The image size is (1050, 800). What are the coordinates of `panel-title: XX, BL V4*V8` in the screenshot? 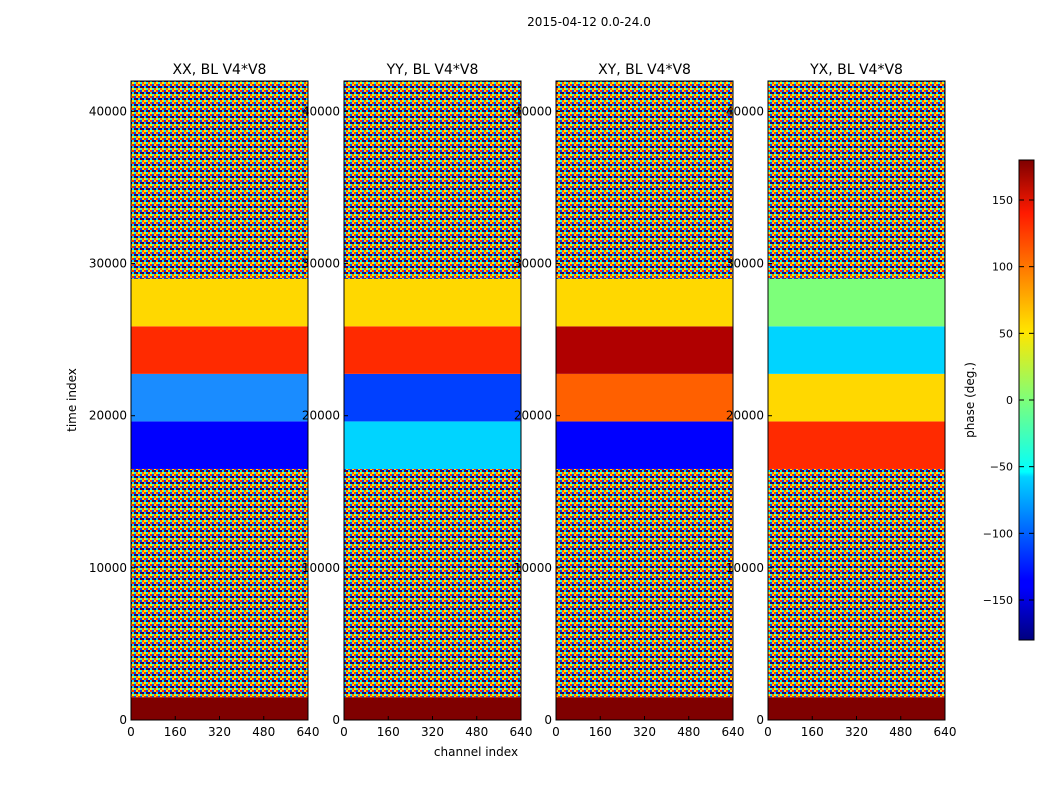 It's located at (220, 70).